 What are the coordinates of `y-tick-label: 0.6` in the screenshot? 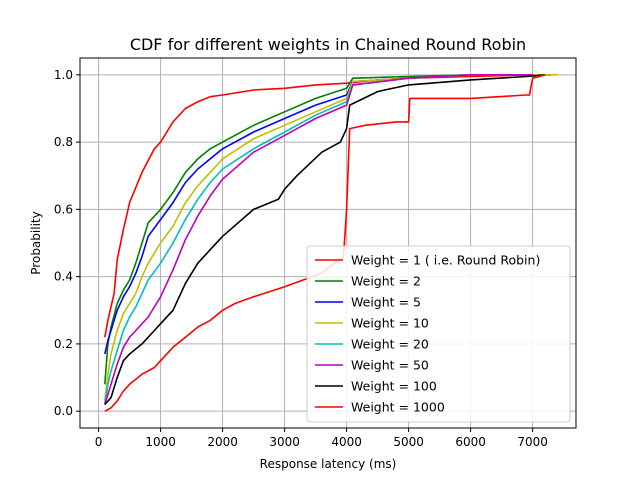 It's located at (63, 209).